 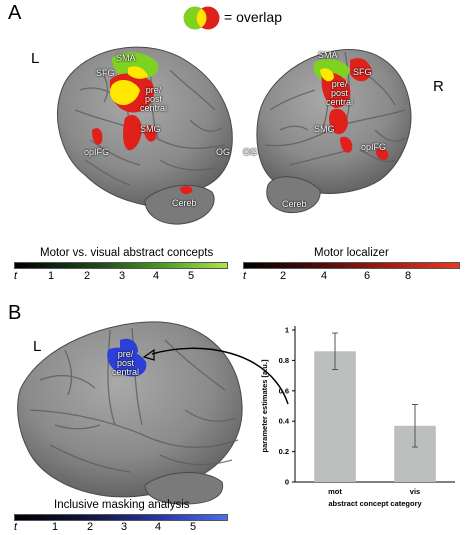 What do you see at coordinates (408, 276) in the screenshot?
I see `colorbar-right-tick: 8` at bounding box center [408, 276].